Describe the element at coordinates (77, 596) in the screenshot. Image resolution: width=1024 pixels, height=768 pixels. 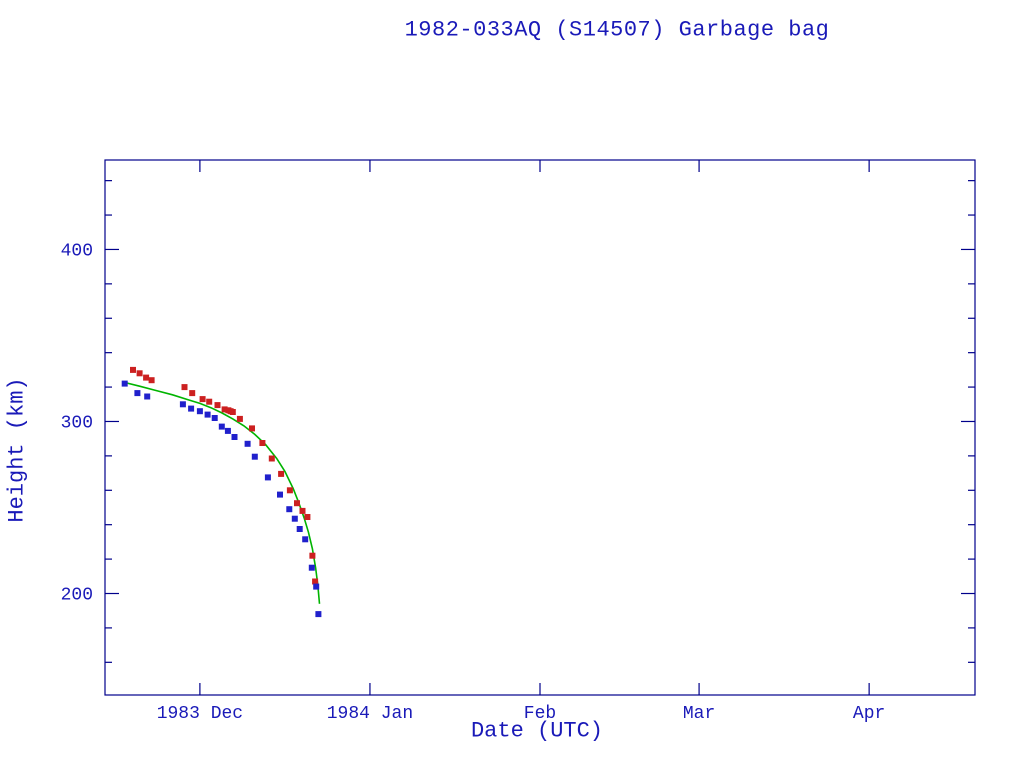
I see `y-tick-label: 200` at that location.